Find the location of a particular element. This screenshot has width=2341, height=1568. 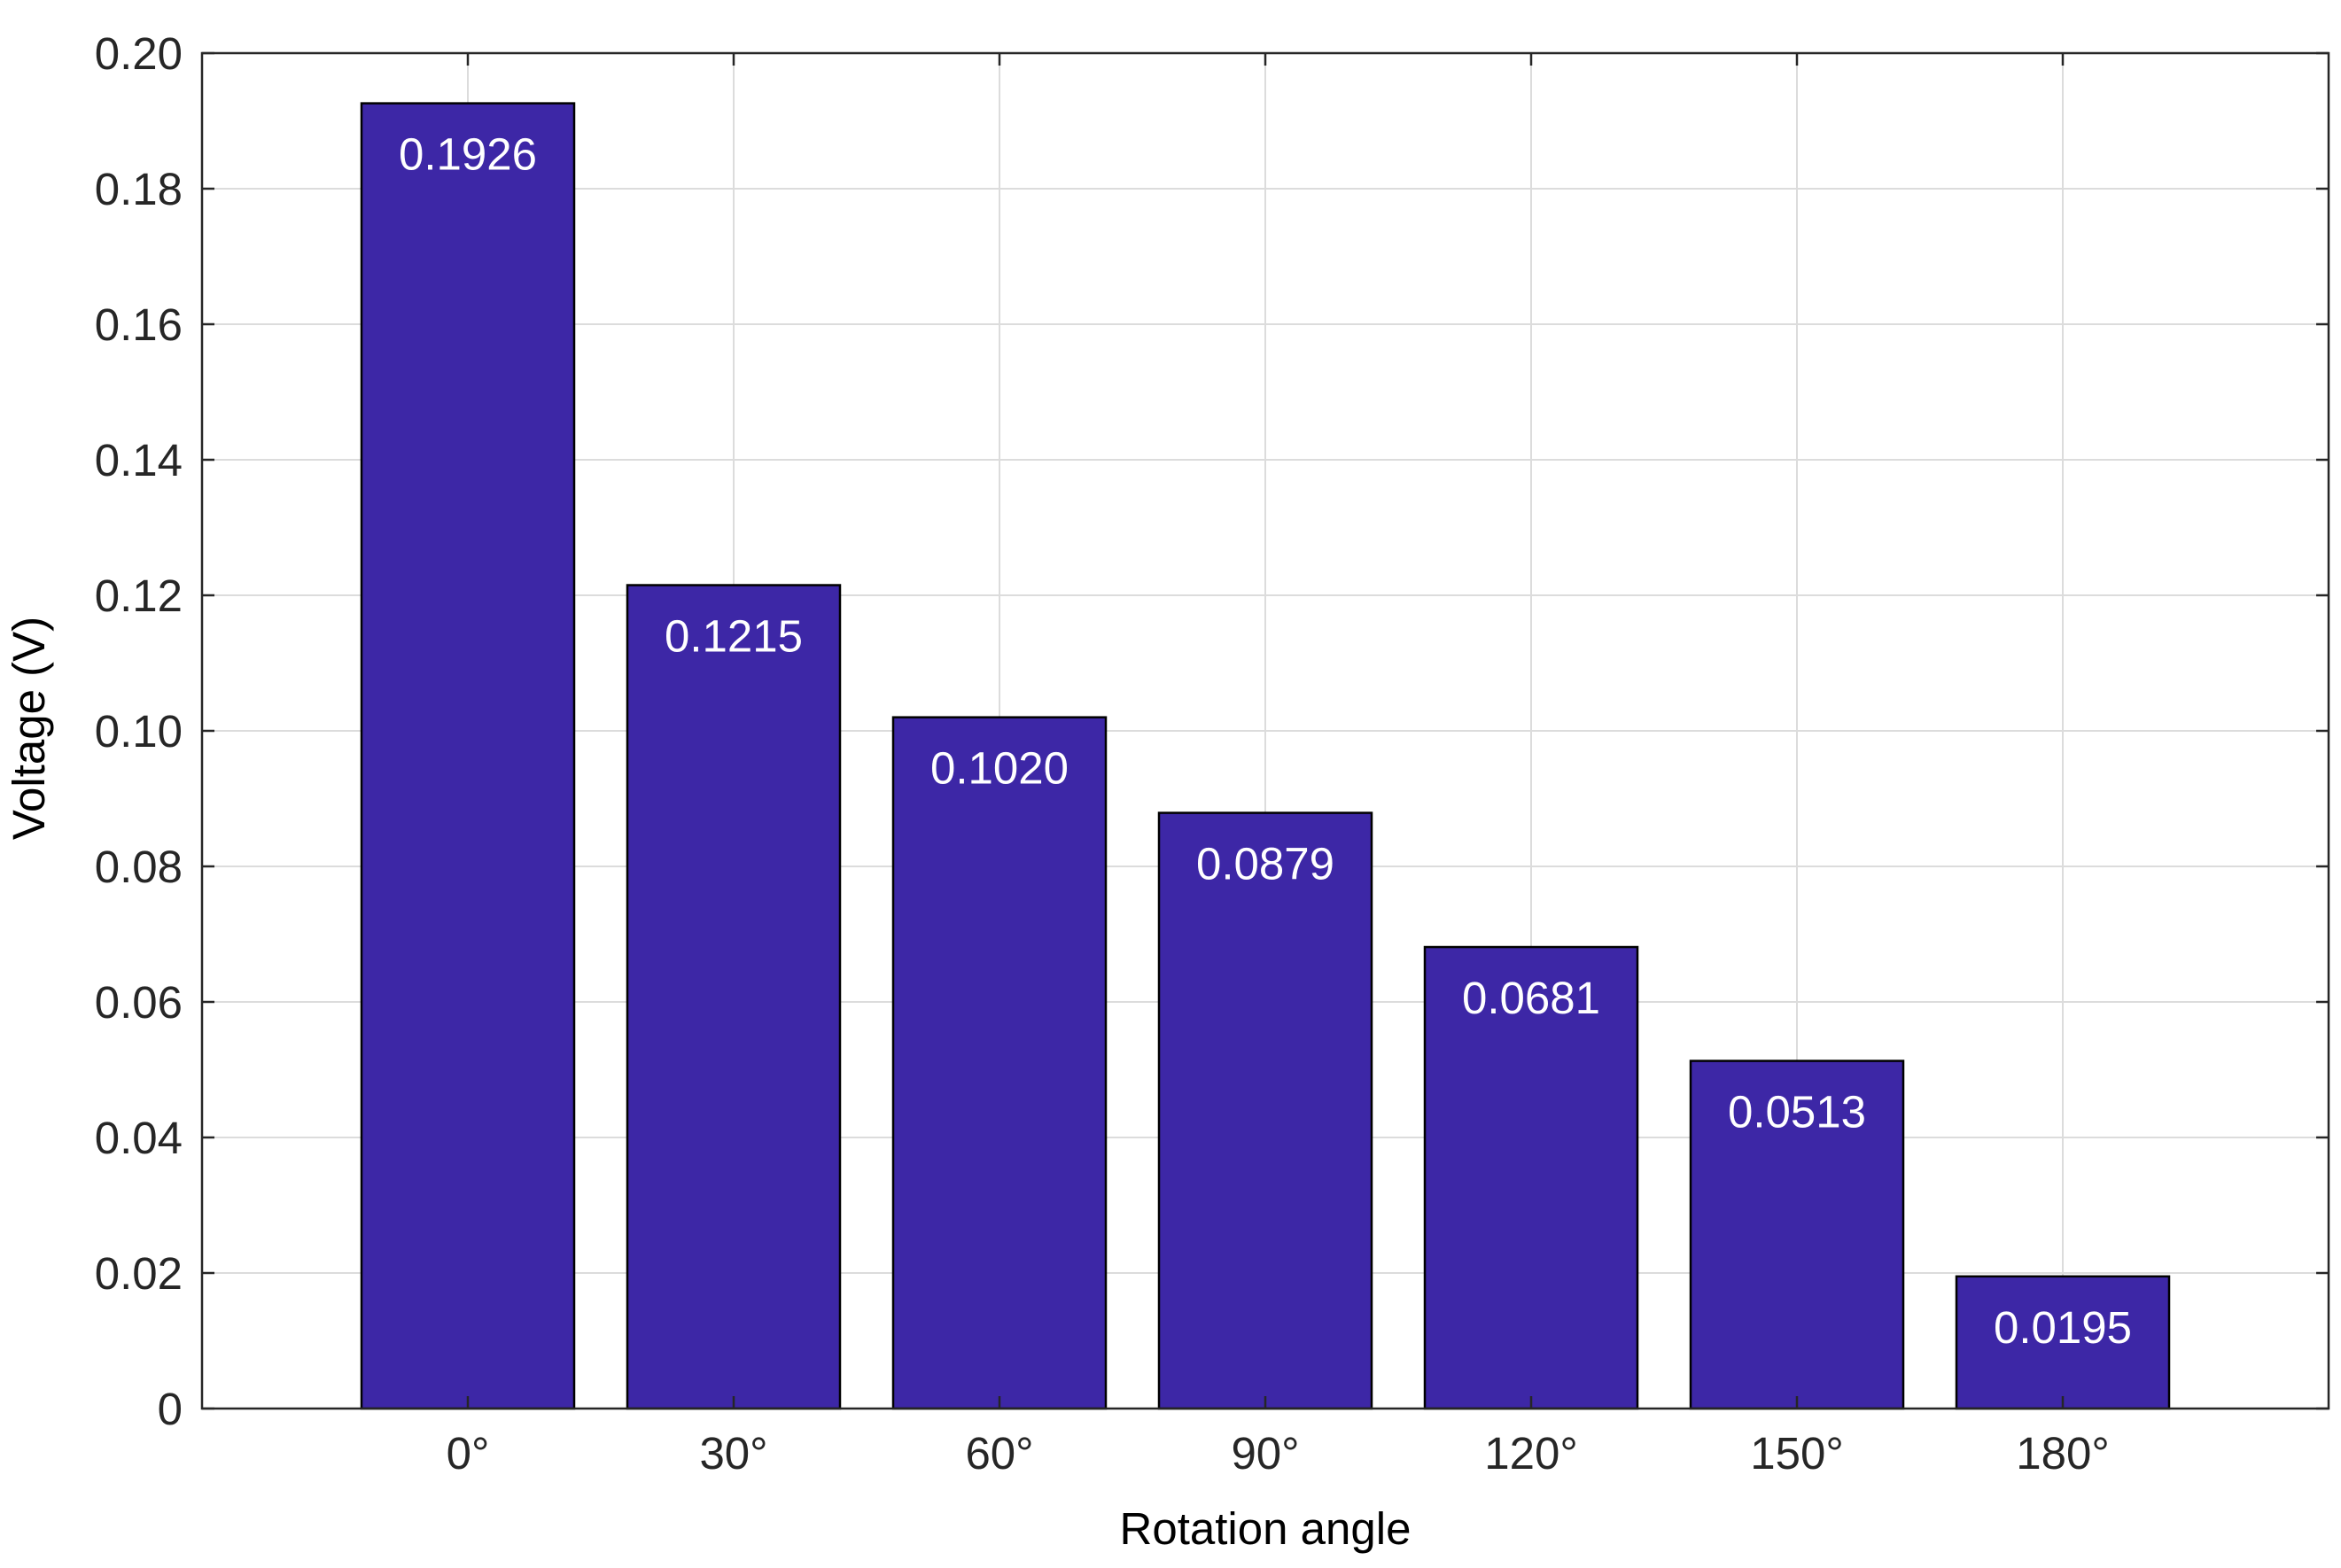

data-label-0: 0.1926 is located at coordinates (468, 154).